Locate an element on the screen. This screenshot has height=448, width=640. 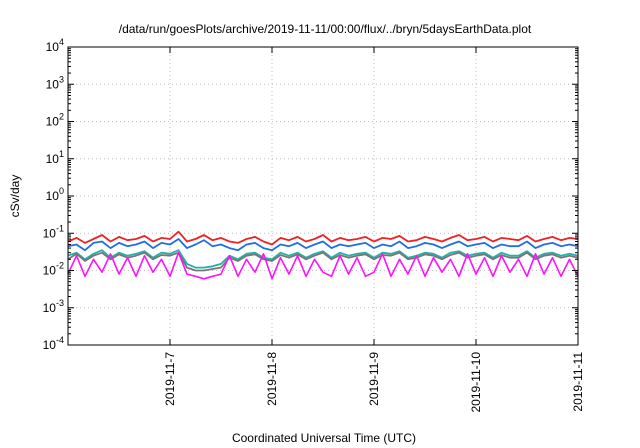
x-tick-label: 2019-11-9 is located at coordinates (374, 379).